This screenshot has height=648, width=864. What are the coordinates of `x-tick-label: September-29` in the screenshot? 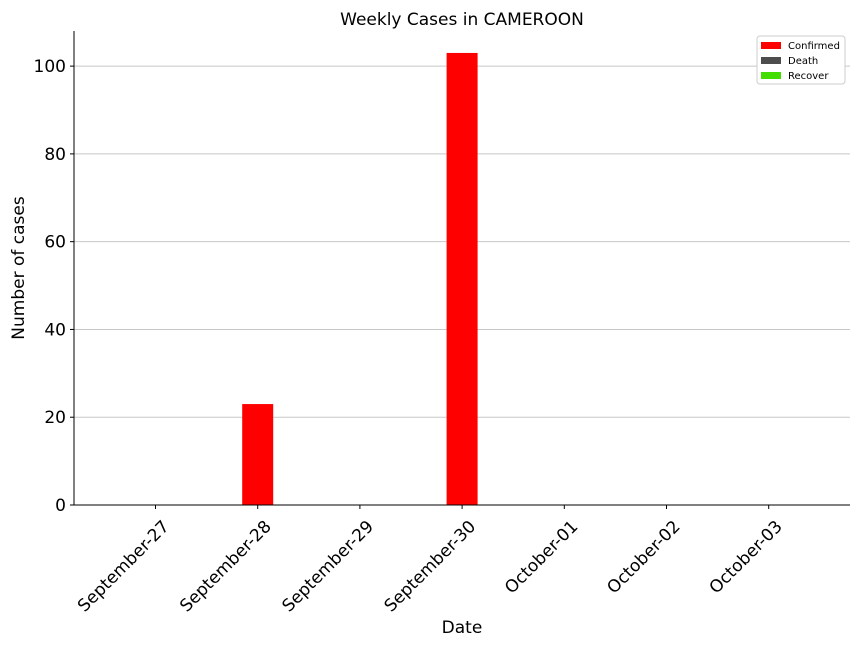 It's located at (327, 566).